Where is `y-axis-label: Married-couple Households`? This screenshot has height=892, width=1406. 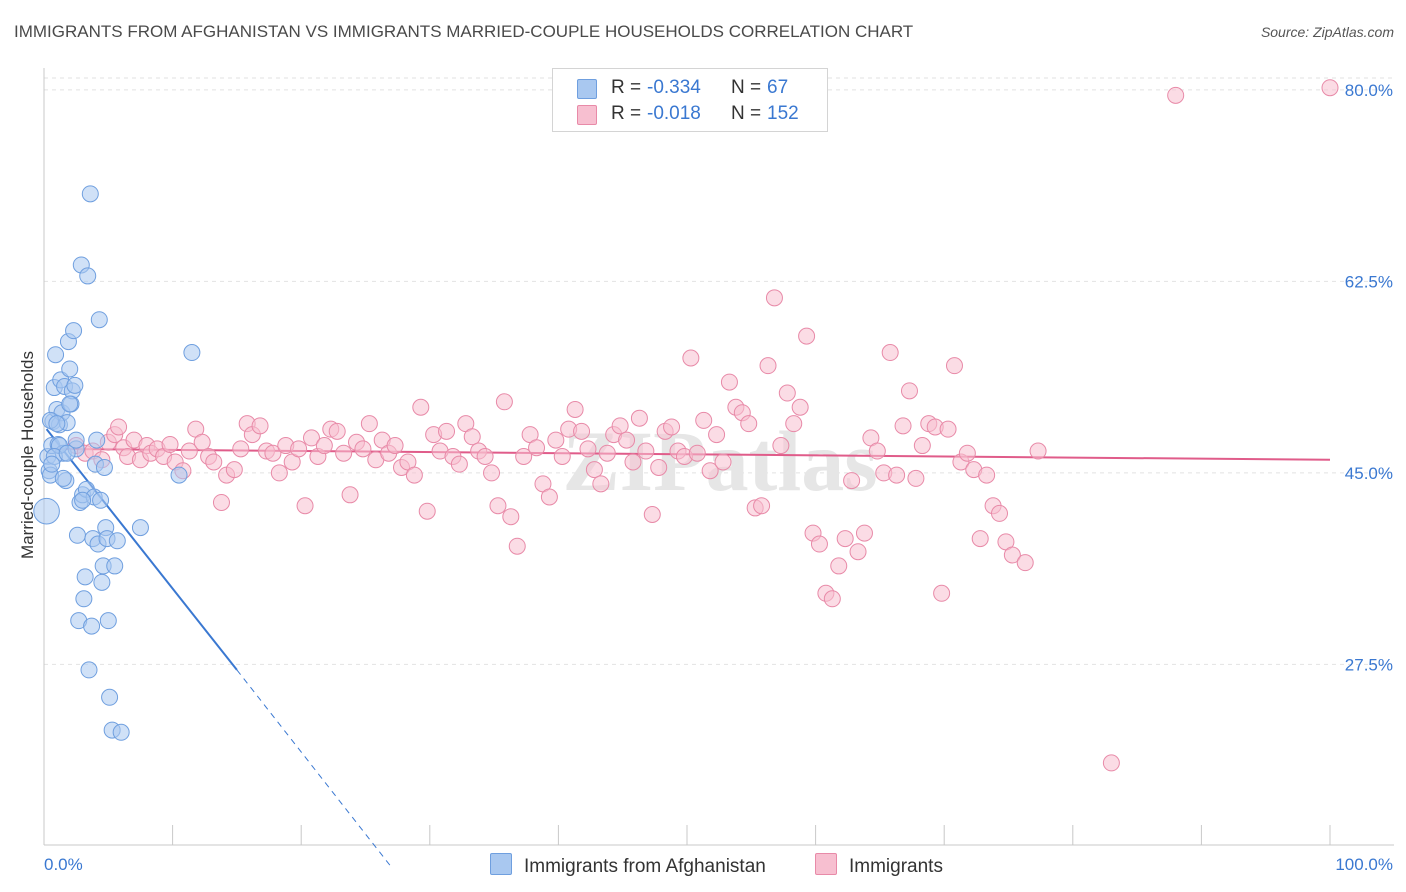 y-axis-label: Married-couple Households is located at coordinates (27, 455).